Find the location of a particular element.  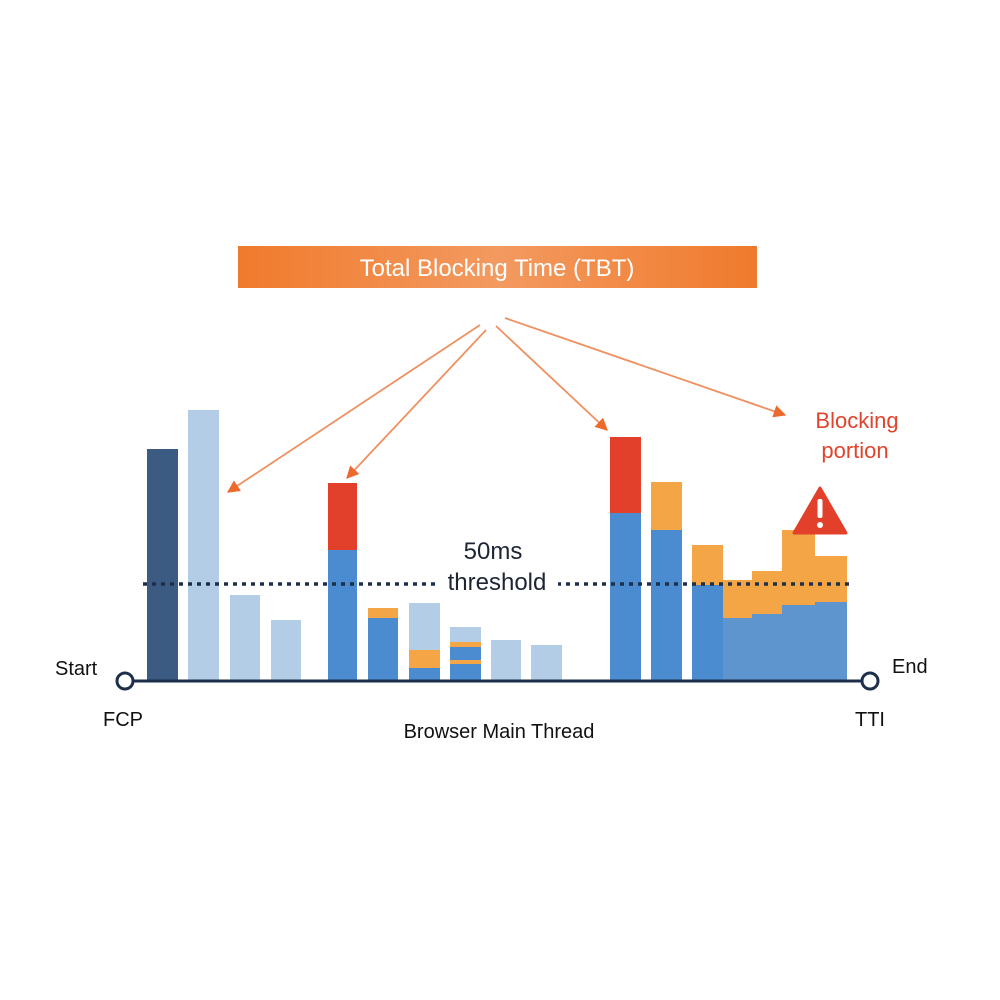

title-banner is located at coordinates (497, 267).